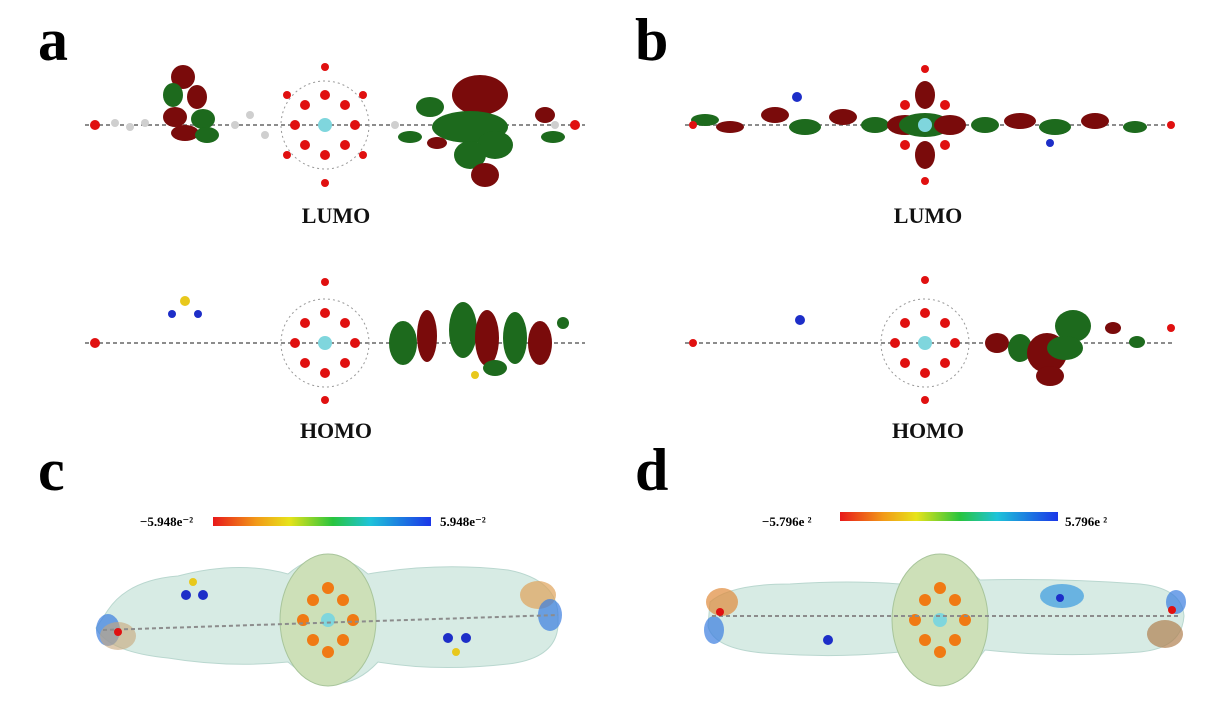 This screenshot has height=708, width=1218. Describe the element at coordinates (53, 40) in the screenshot. I see `panel-letter-a: a` at that location.